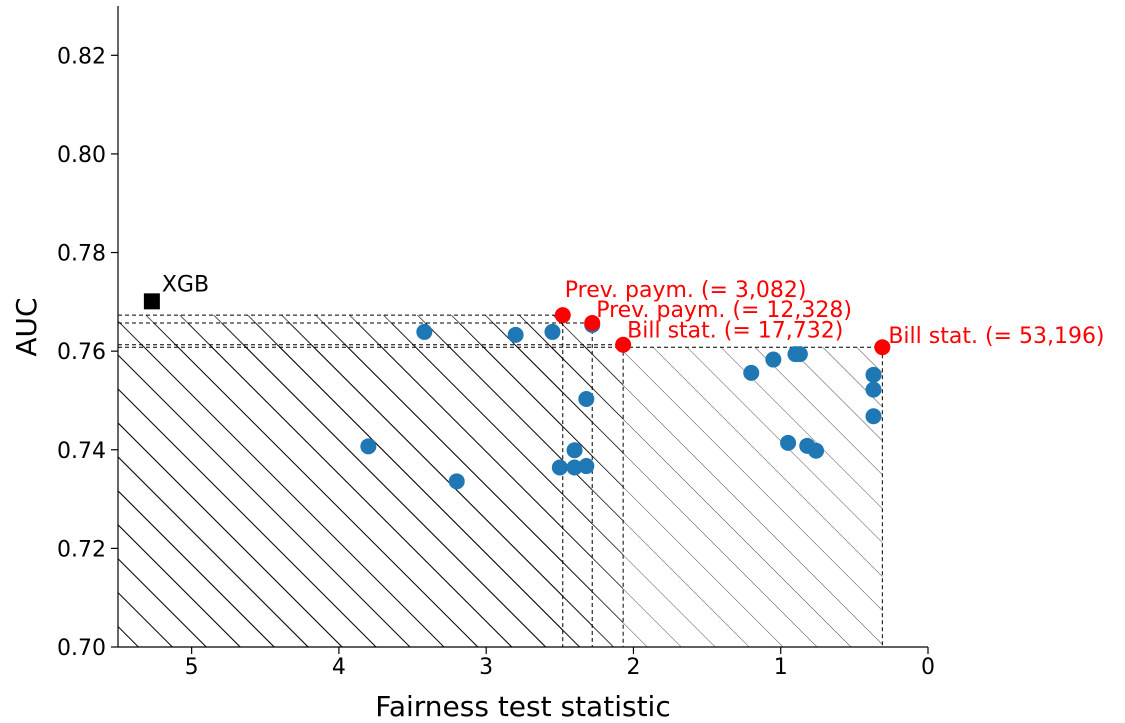  What do you see at coordinates (486, 667) in the screenshot?
I see `x-tick-label: 3` at bounding box center [486, 667].